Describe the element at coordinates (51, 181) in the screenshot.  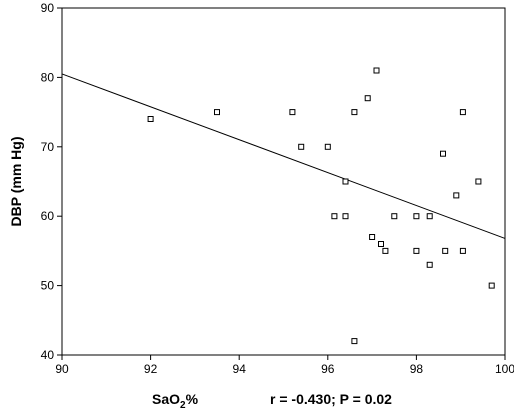
I see `y-axis: 40 50 60 70 80 90` at that location.